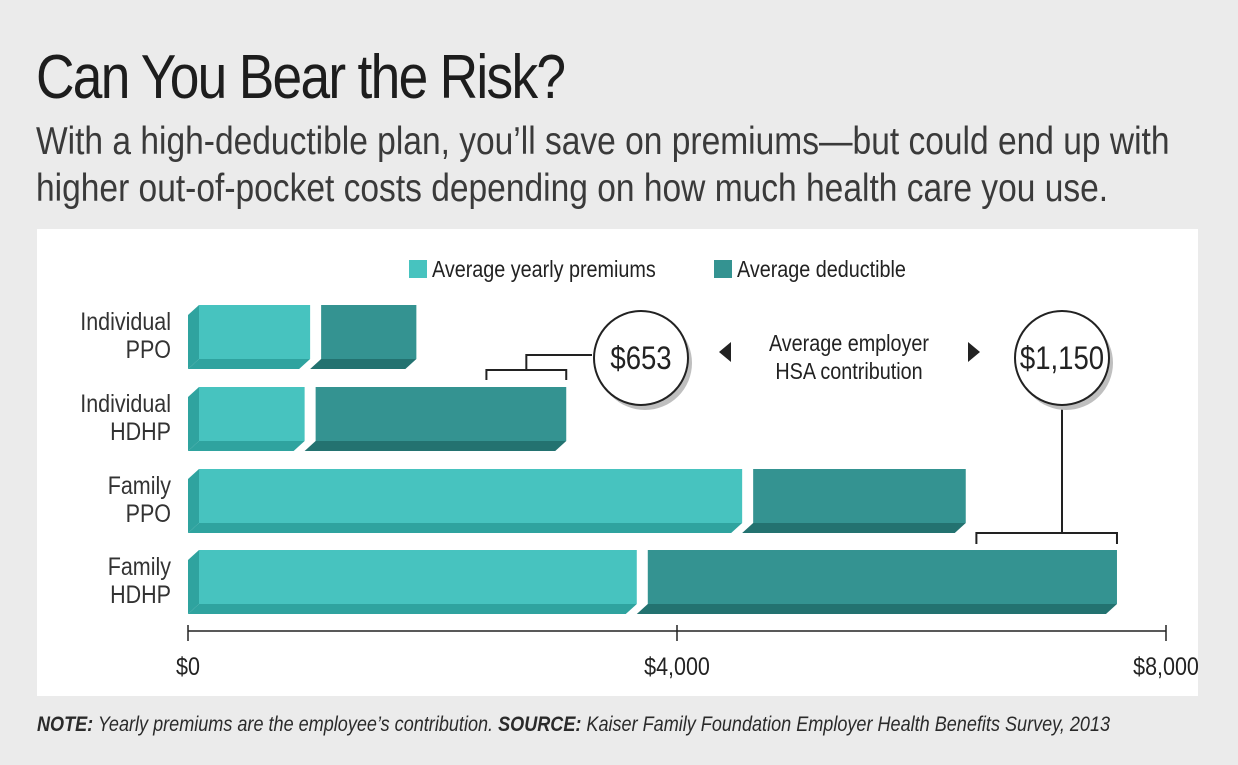  Describe the element at coordinates (821, 270) in the screenshot. I see `legend-label-1: Average deductible` at that location.